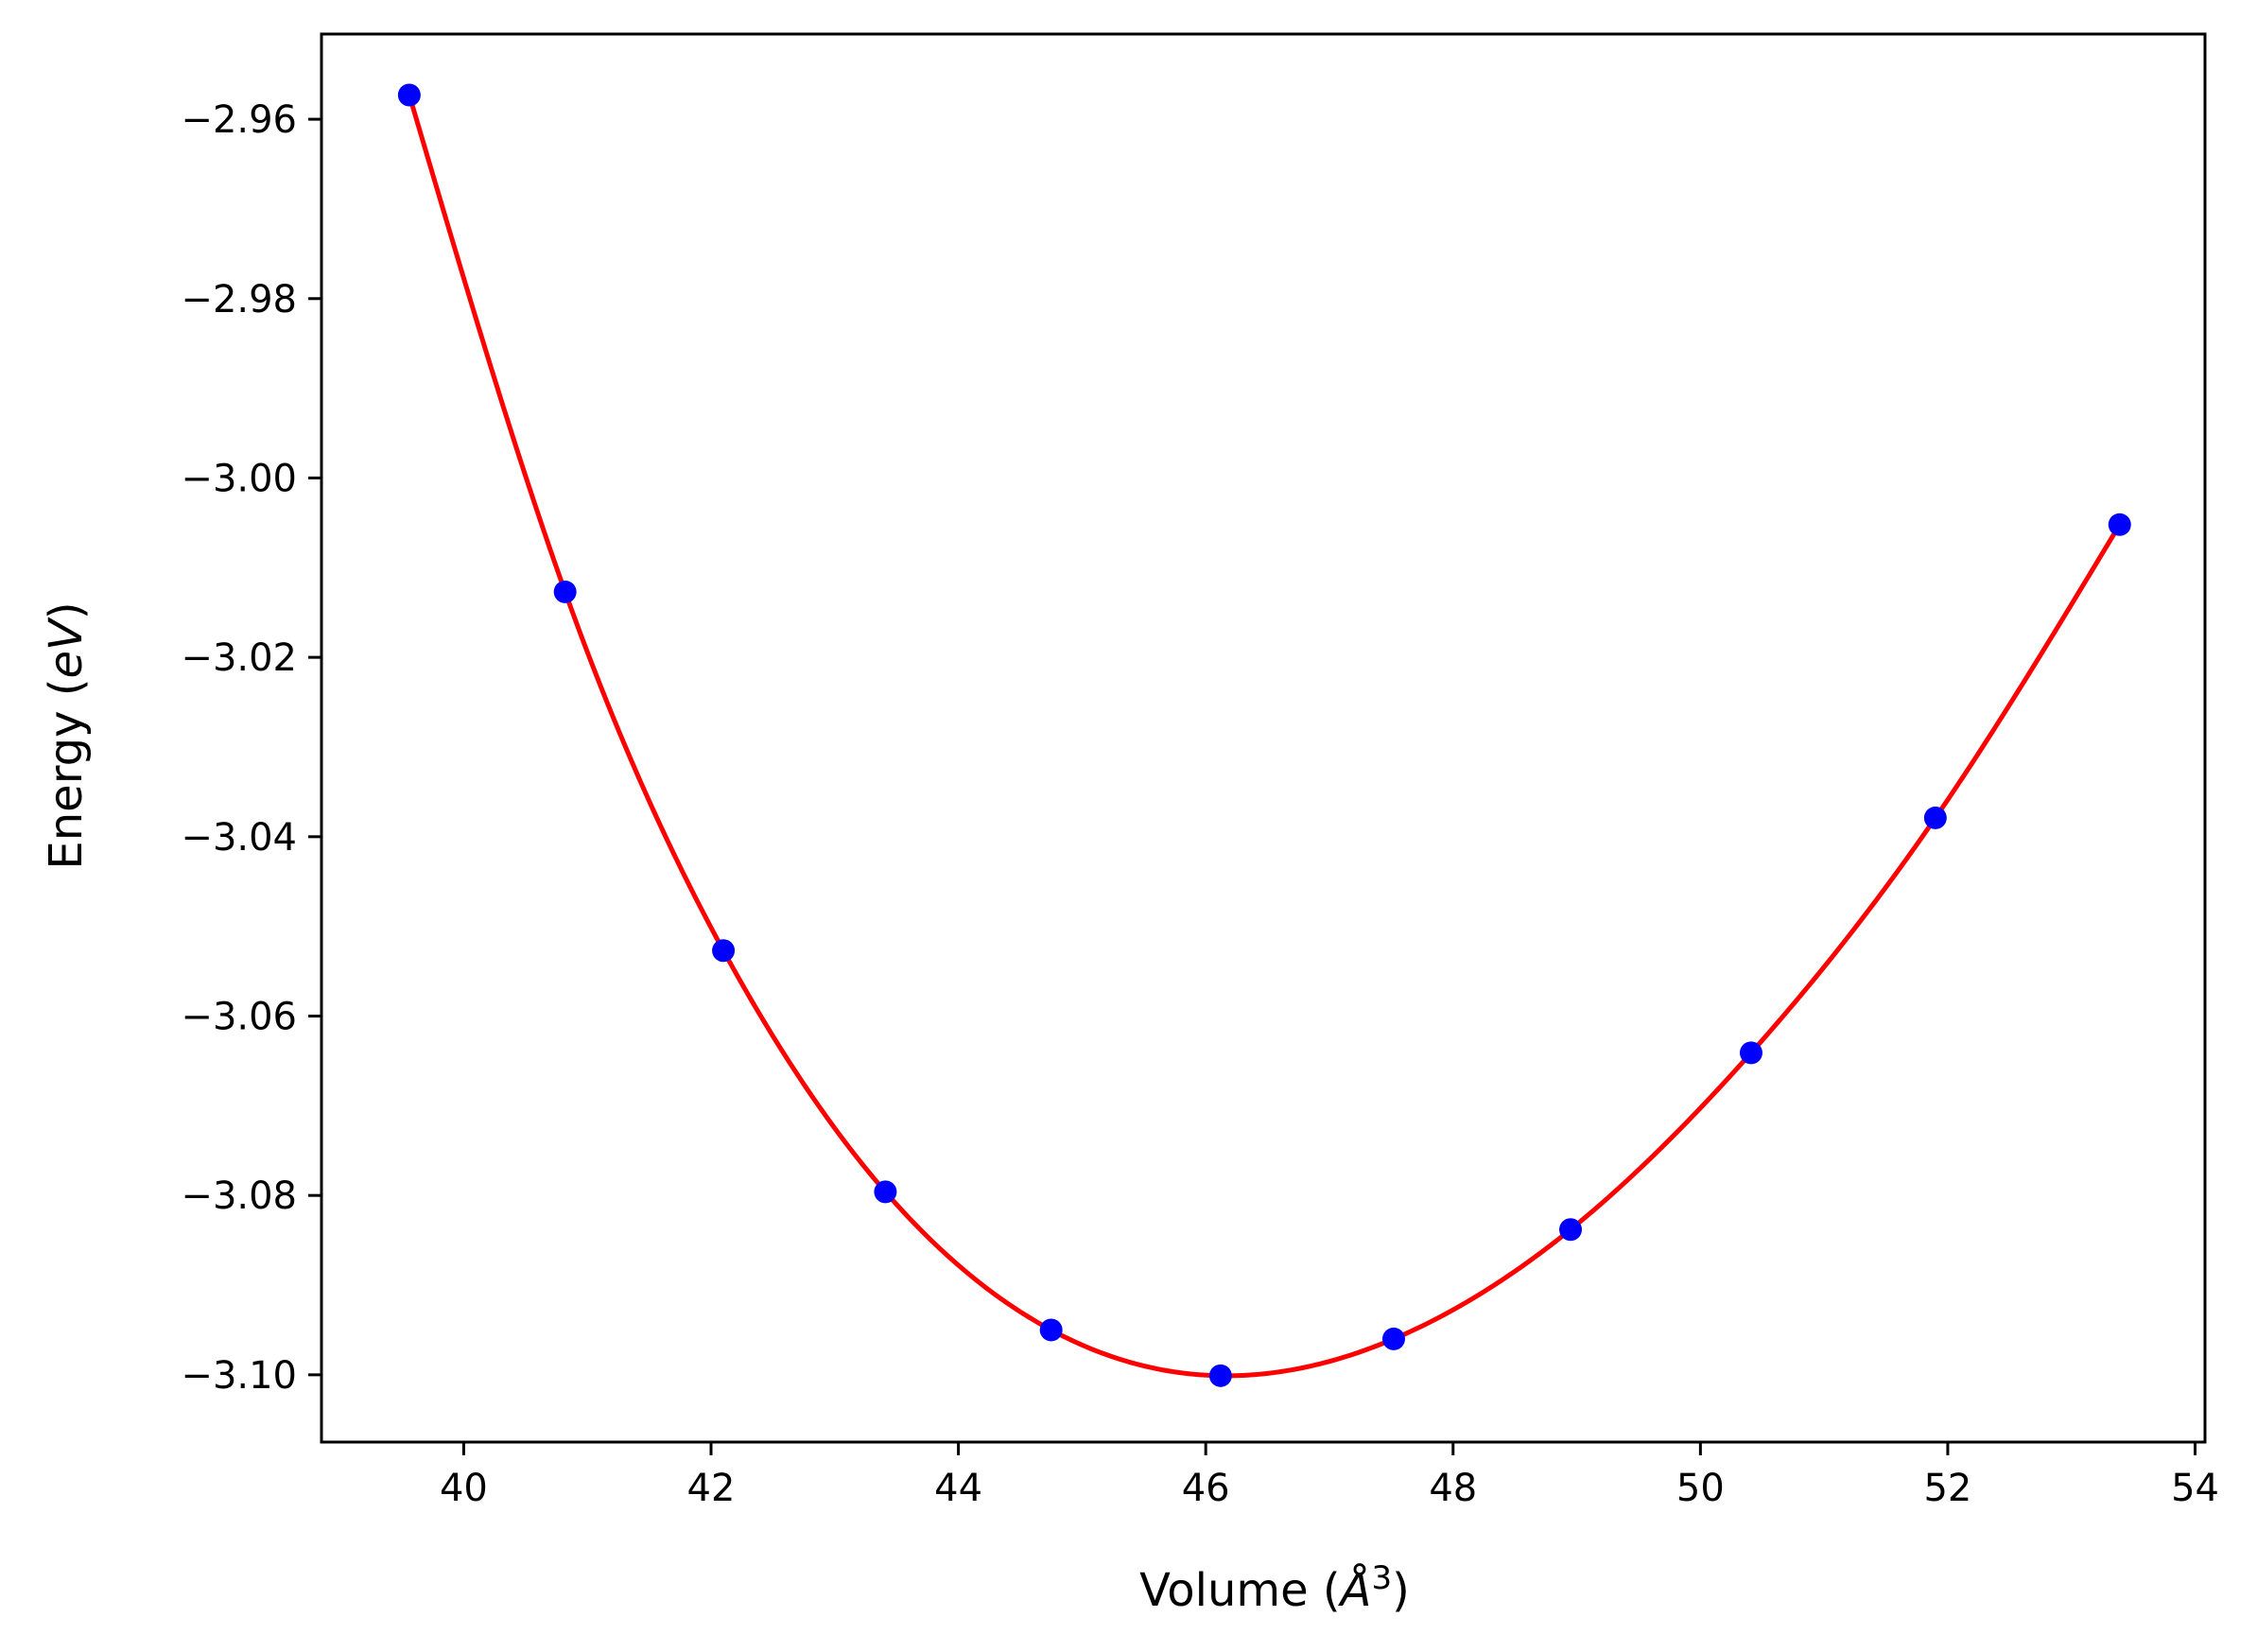 This screenshot has width=2257, height=1652. What do you see at coordinates (239, 1018) in the screenshot?
I see `y-tick-label: −3.06` at bounding box center [239, 1018].